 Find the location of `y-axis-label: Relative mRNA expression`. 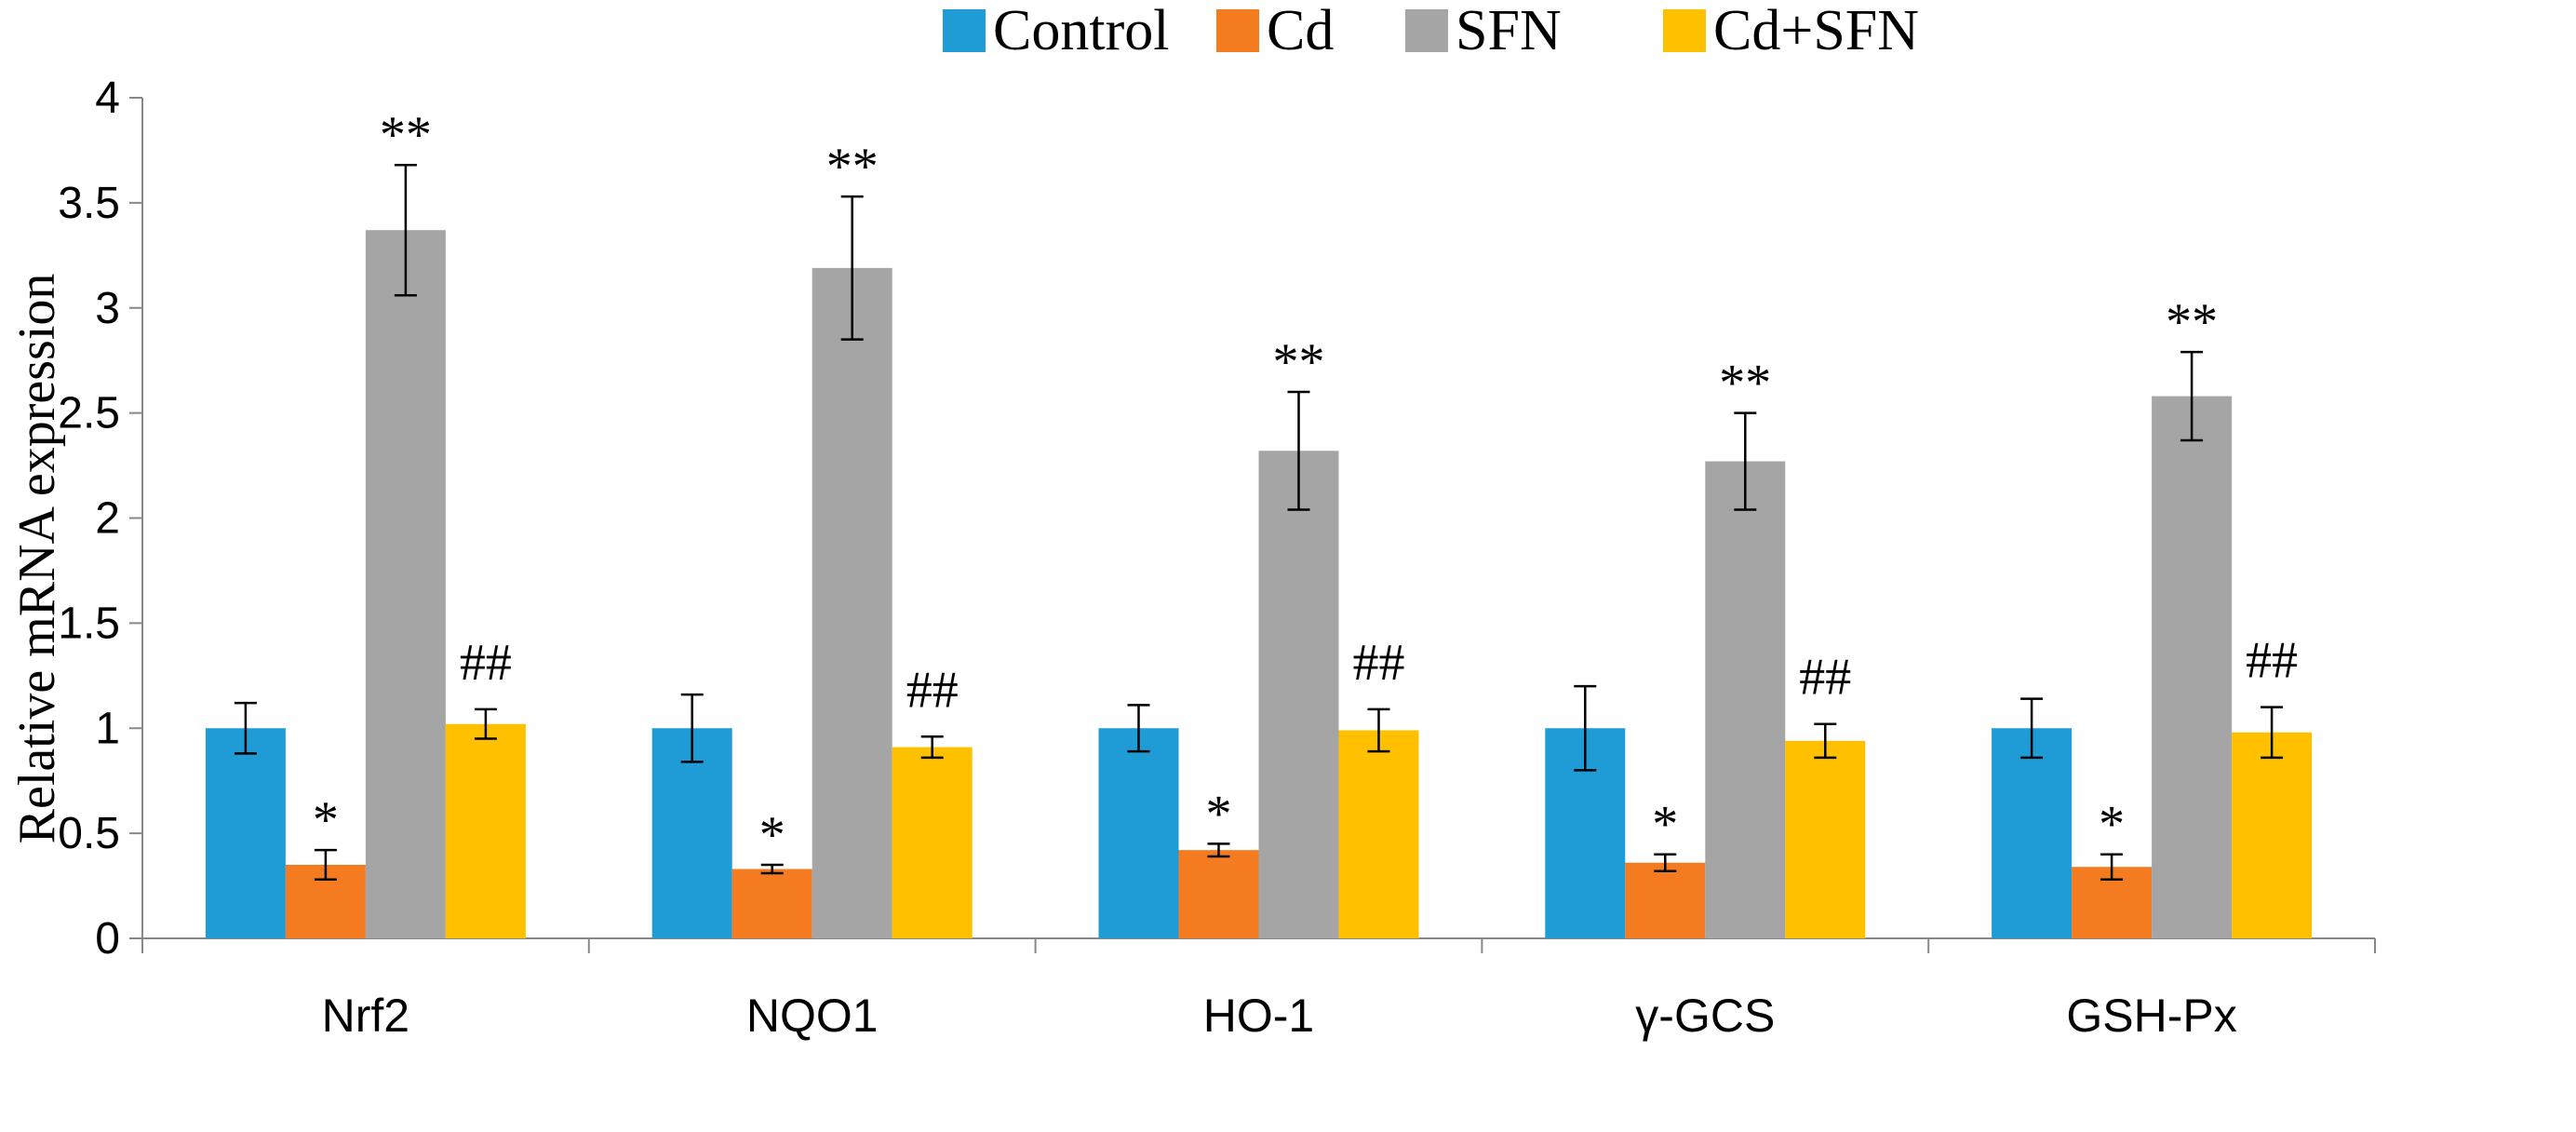

y-axis-label: Relative mRNA expression is located at coordinates (37, 559).